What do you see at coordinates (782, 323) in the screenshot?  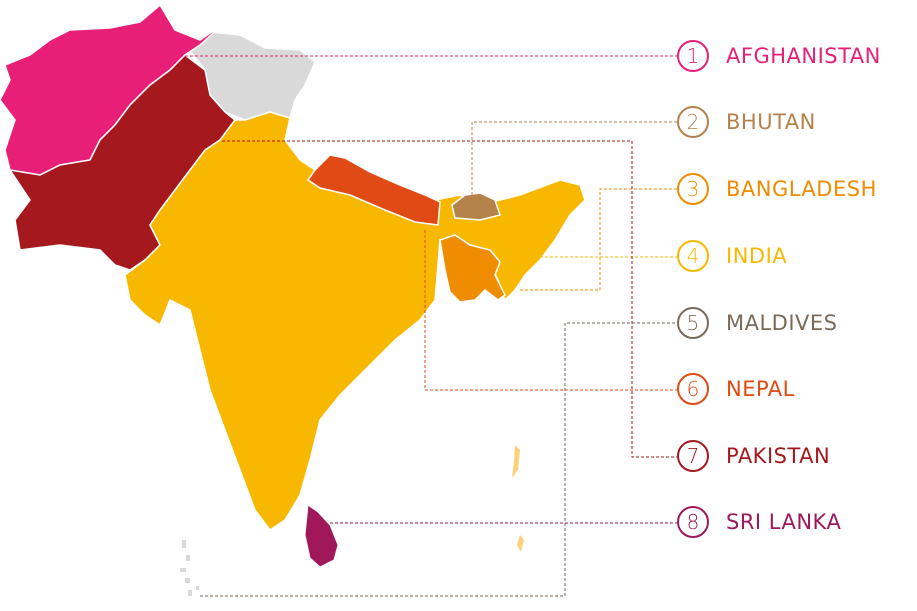 I see `legend-label: MALDIVES` at bounding box center [782, 323].